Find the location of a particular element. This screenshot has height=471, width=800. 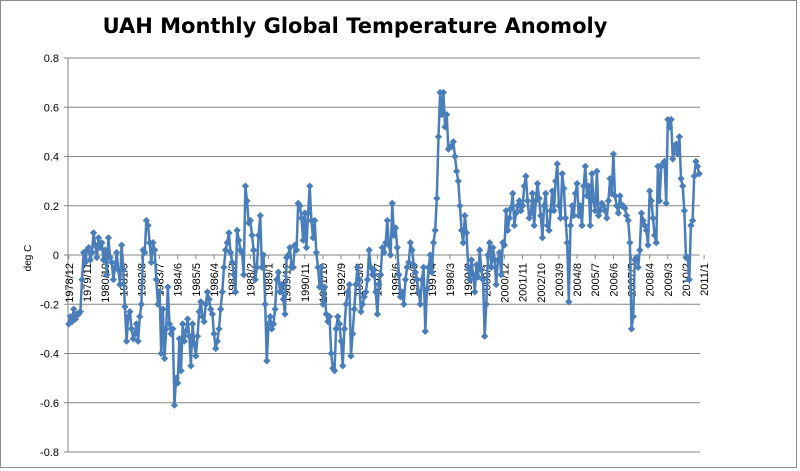

x-tick-label: 1984/6 is located at coordinates (179, 280).